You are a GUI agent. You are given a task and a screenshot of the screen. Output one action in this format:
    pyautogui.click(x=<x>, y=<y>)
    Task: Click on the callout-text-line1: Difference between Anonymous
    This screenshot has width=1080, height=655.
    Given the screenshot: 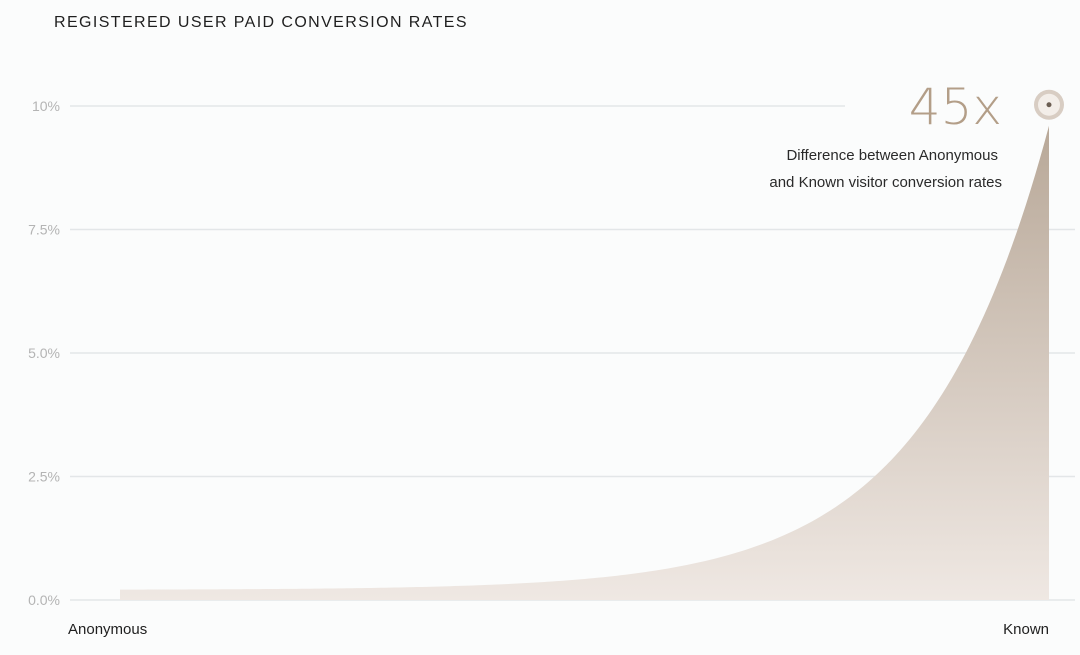 What is the action you would take?
    pyautogui.click(x=892, y=155)
    